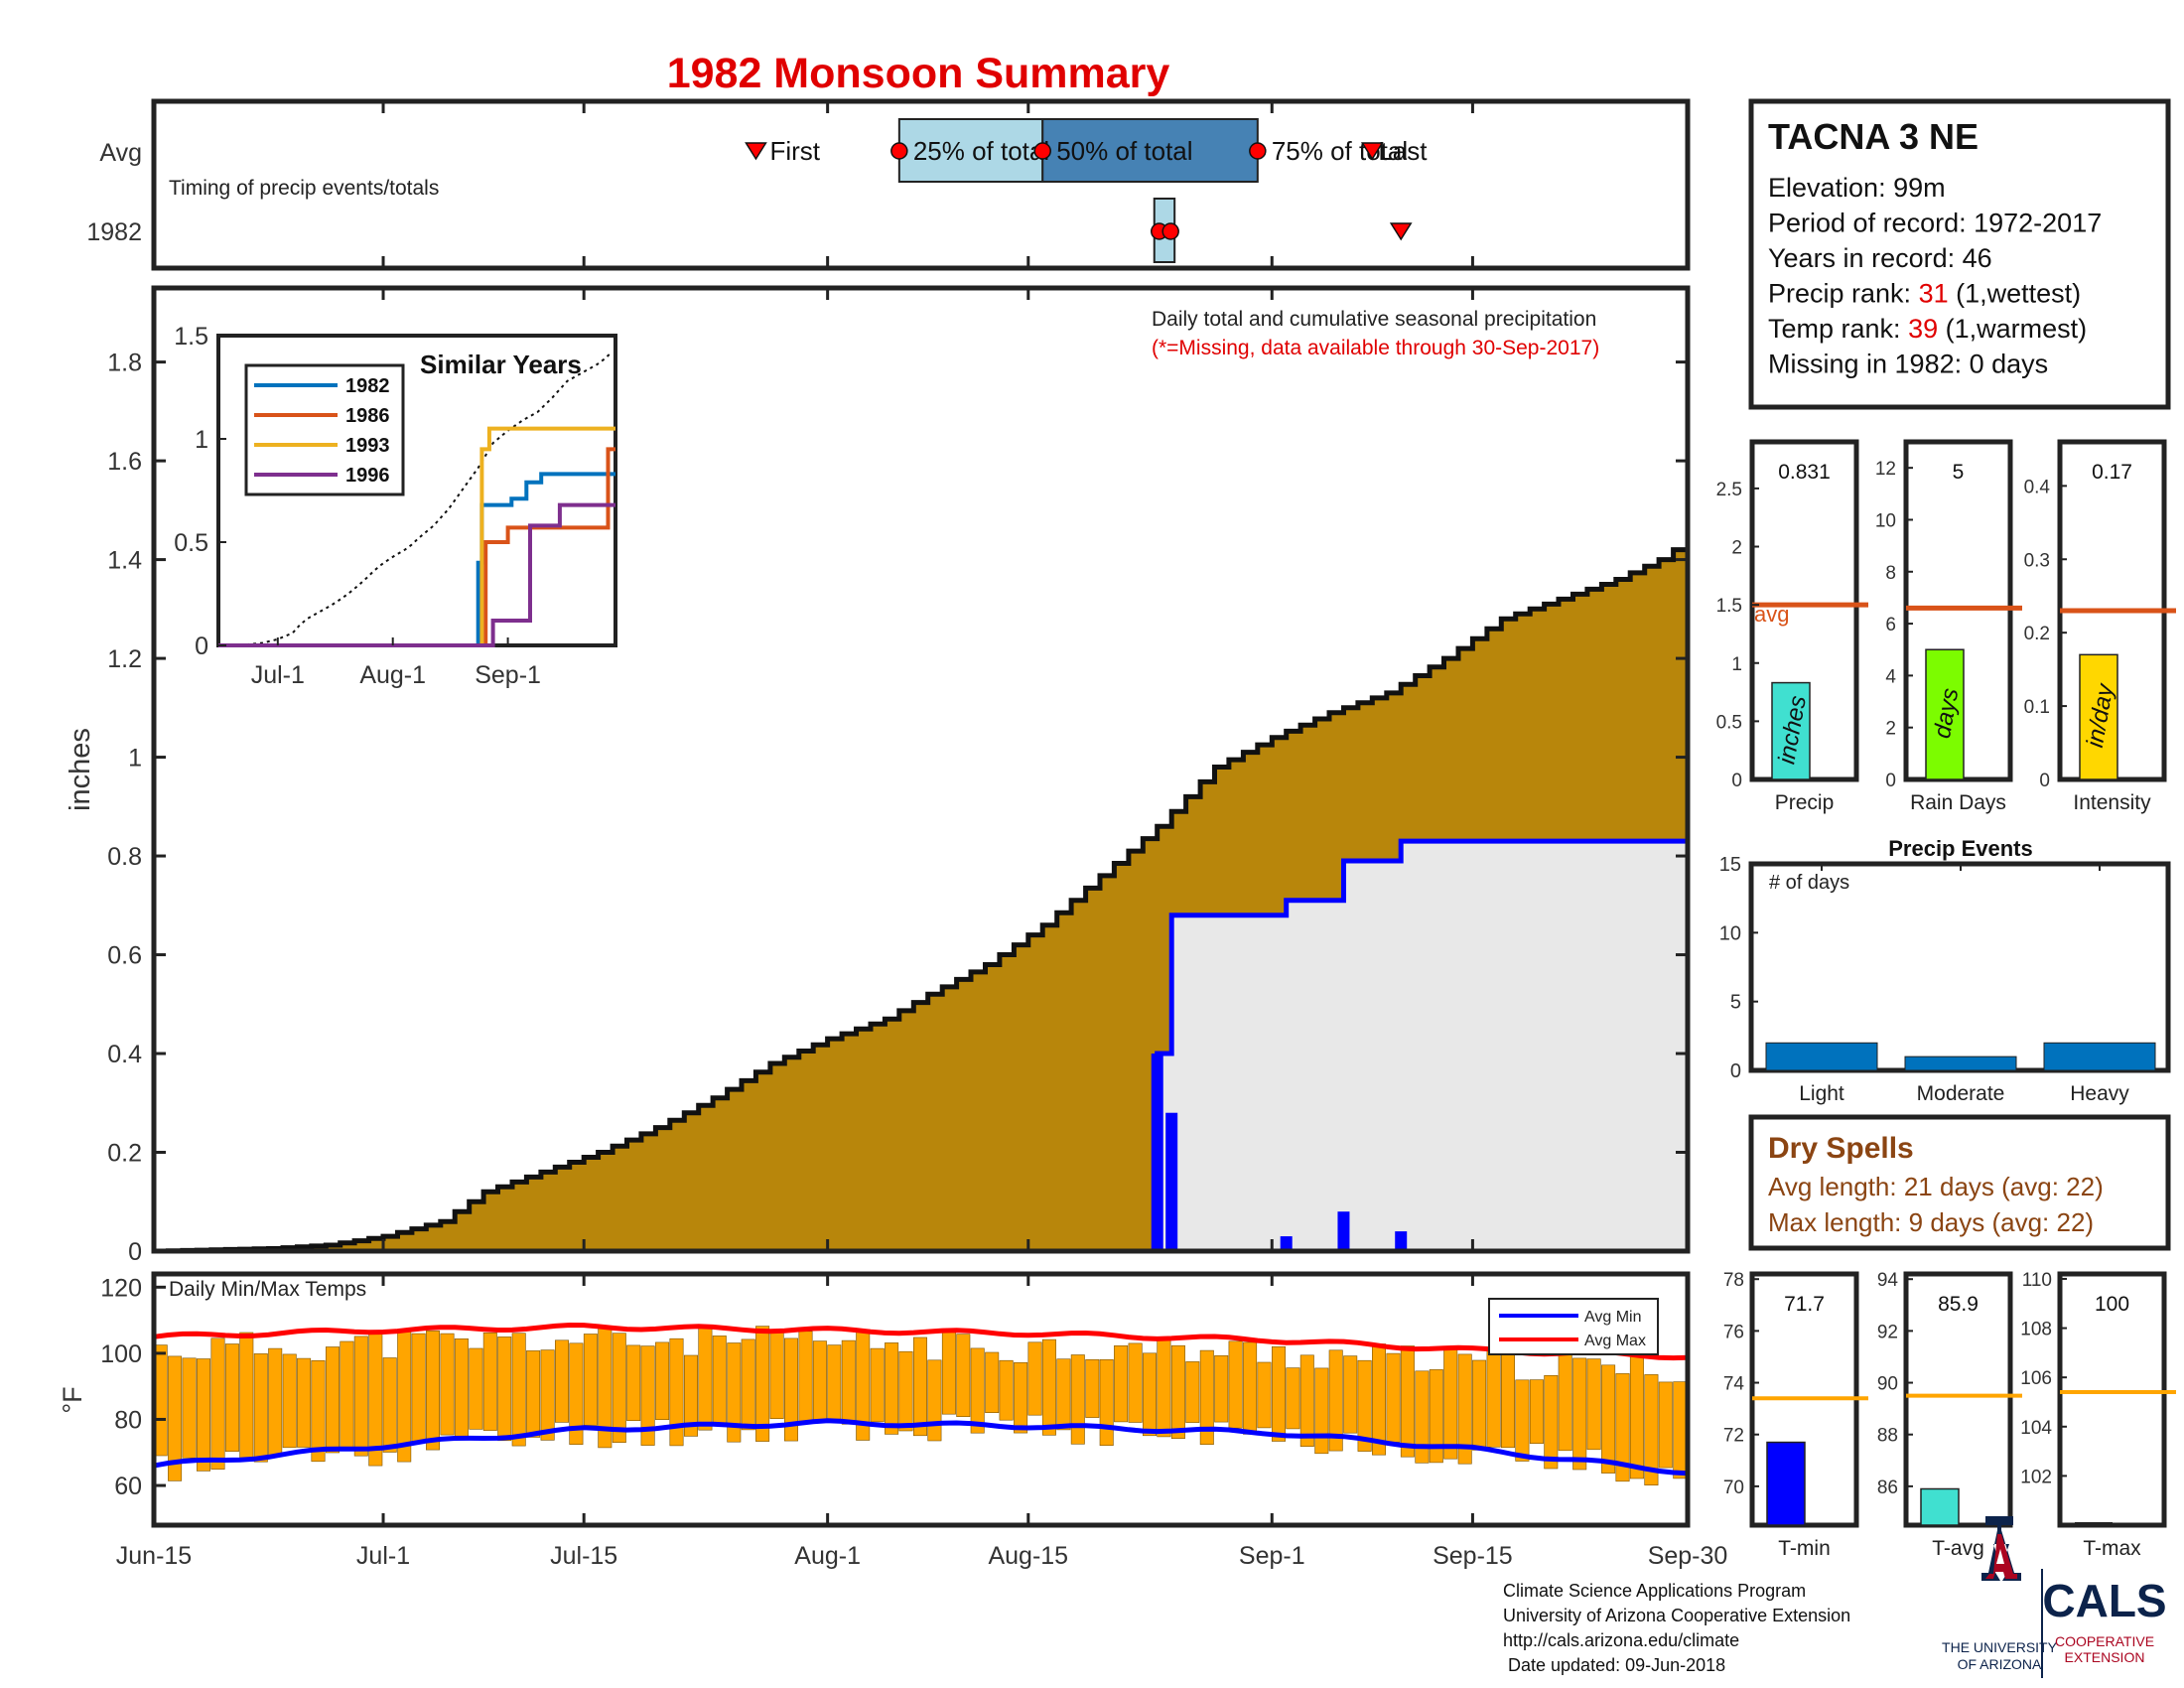 Image resolution: width=2184 pixels, height=1688 pixels. I want to click on temp-mini-bar-T-min, so click(1786, 1483).